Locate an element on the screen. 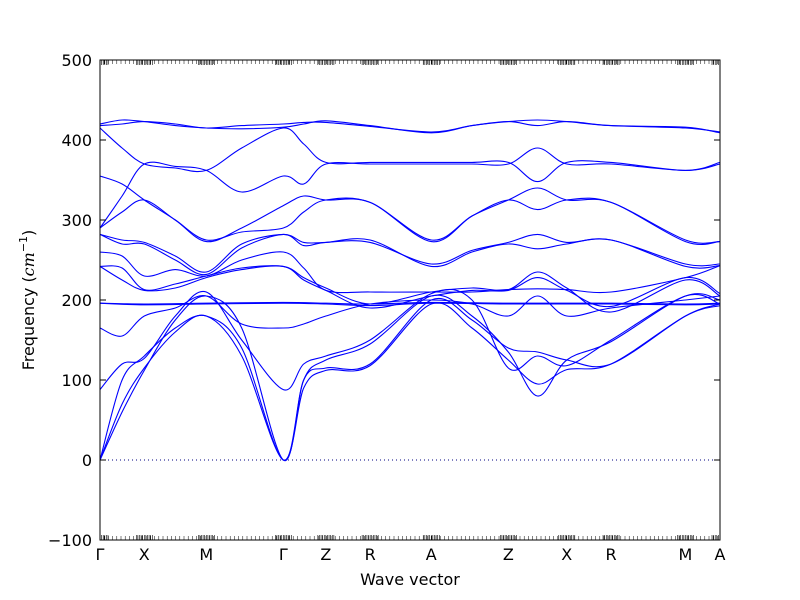 The width and height of the screenshot is (800, 600). y-tick-label: 100 is located at coordinates (76, 380).